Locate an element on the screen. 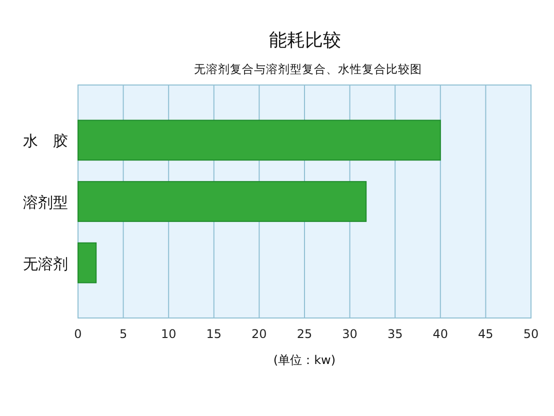 The height and width of the screenshot is (416, 554). x-axis-title: (单位：kw) is located at coordinates (304, 360).